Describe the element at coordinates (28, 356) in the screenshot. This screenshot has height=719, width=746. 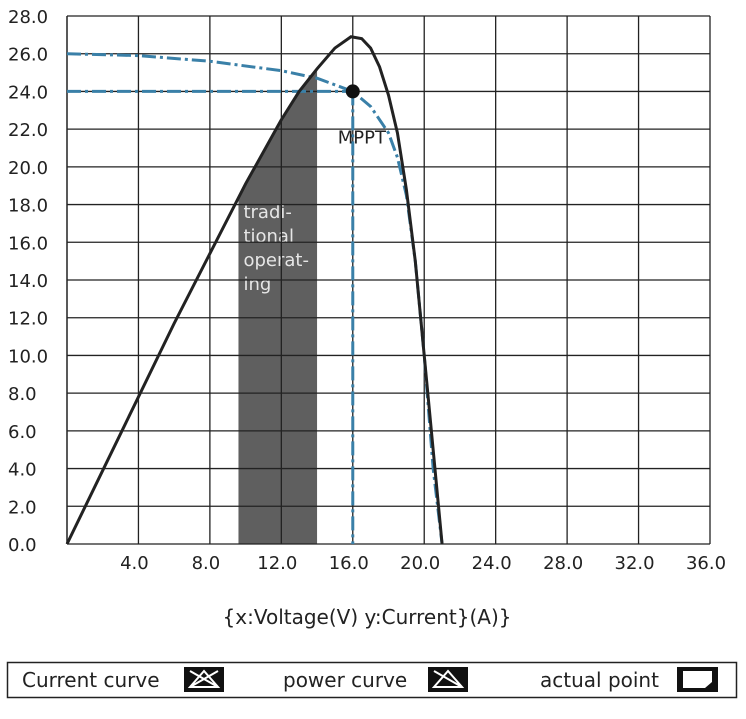
I see `y-tick-label: 10.0` at that location.